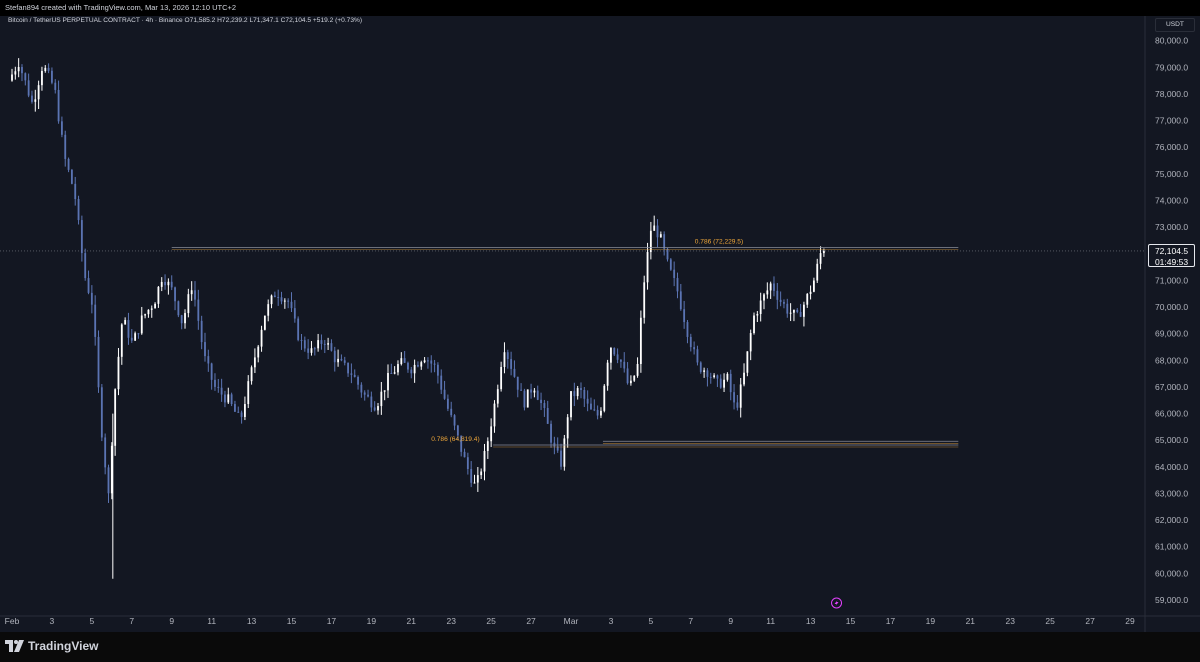  I want to click on y-tick-label: 60,000.0, so click(1171, 573).